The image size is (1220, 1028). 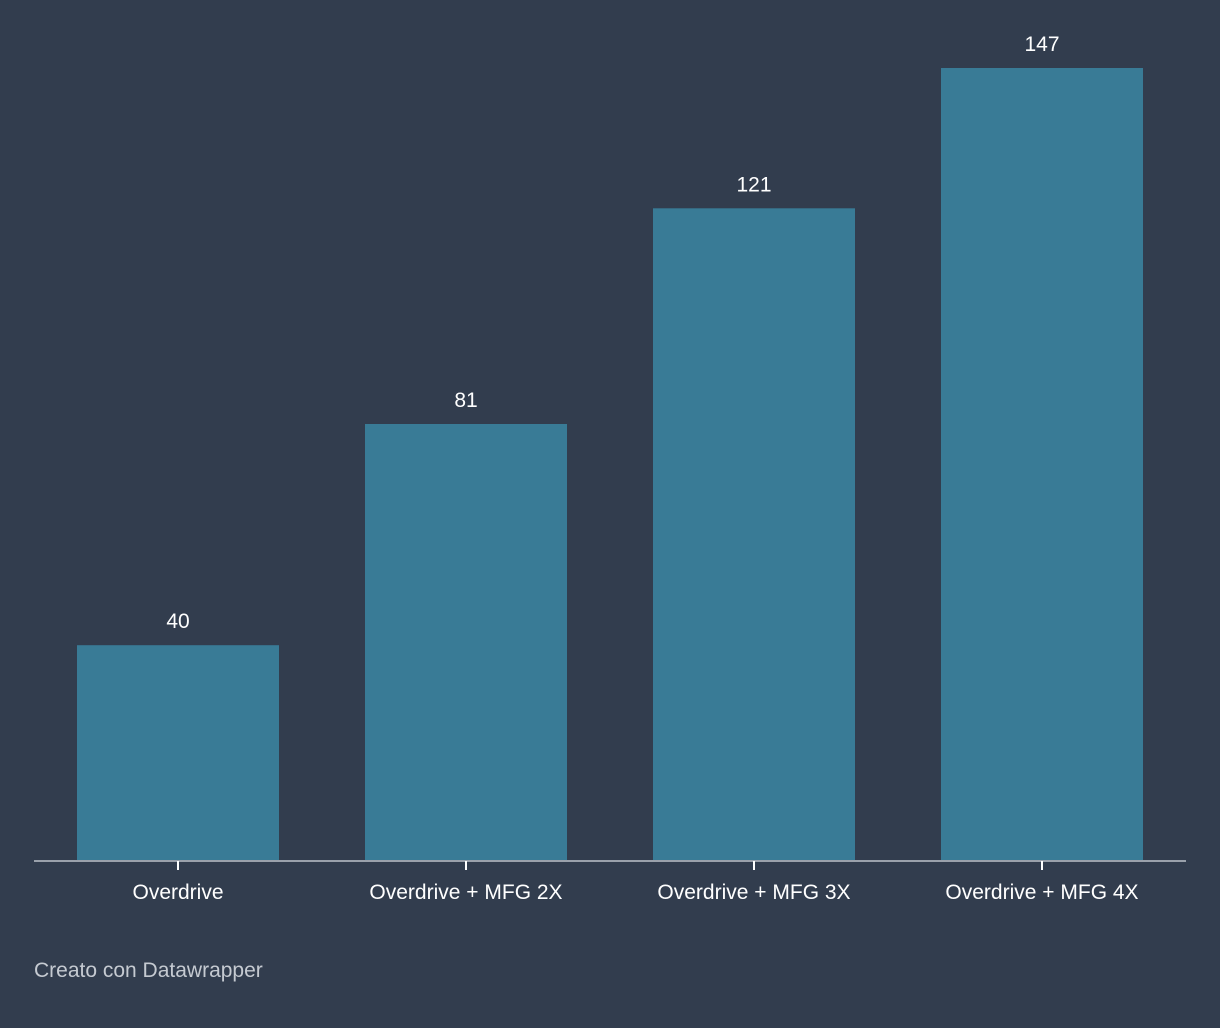 I want to click on x-axis-category-label: Overdrive + MFG 4X, so click(x=1041, y=892).